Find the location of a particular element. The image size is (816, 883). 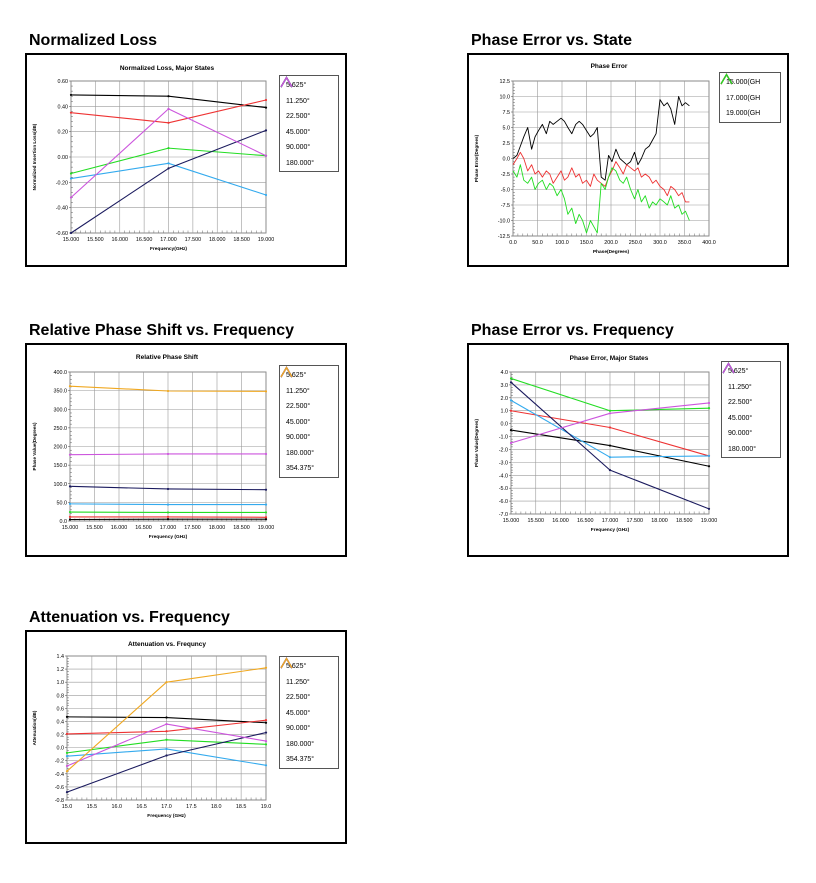

y-tick-label: -0.8 is located at coordinates (59, 801).